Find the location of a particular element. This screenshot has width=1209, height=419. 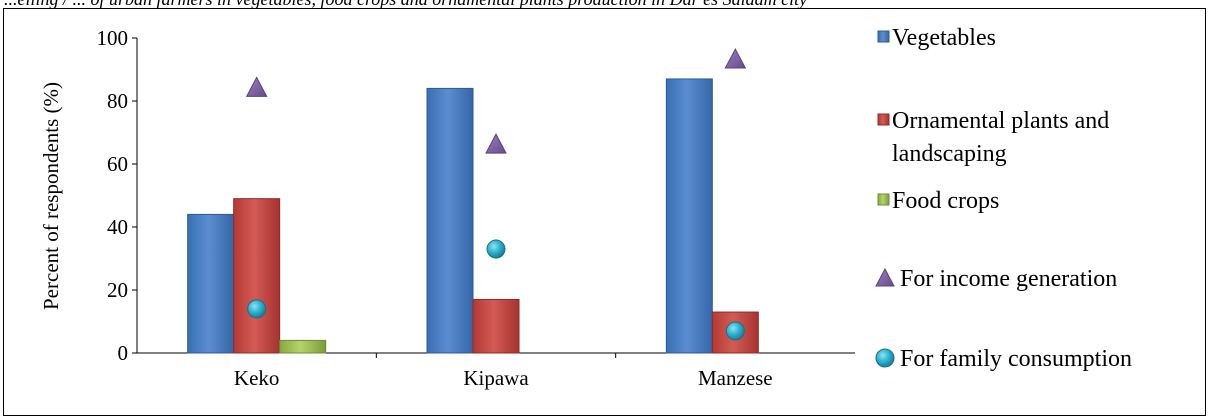

y-ticks: 0 20 40 60 80 100 is located at coordinates (117, 195).